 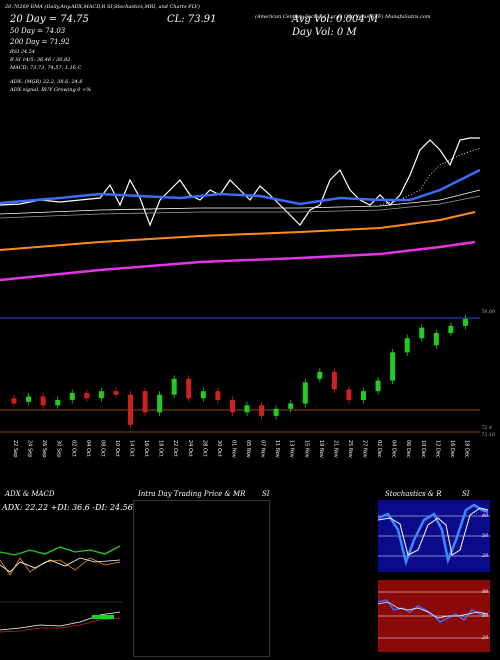 What do you see at coordinates (66, 580) in the screenshot?
I see `adx-panel: ADX: 22.22 +DI: 36.6 -DI: 24.56` at bounding box center [66, 580].